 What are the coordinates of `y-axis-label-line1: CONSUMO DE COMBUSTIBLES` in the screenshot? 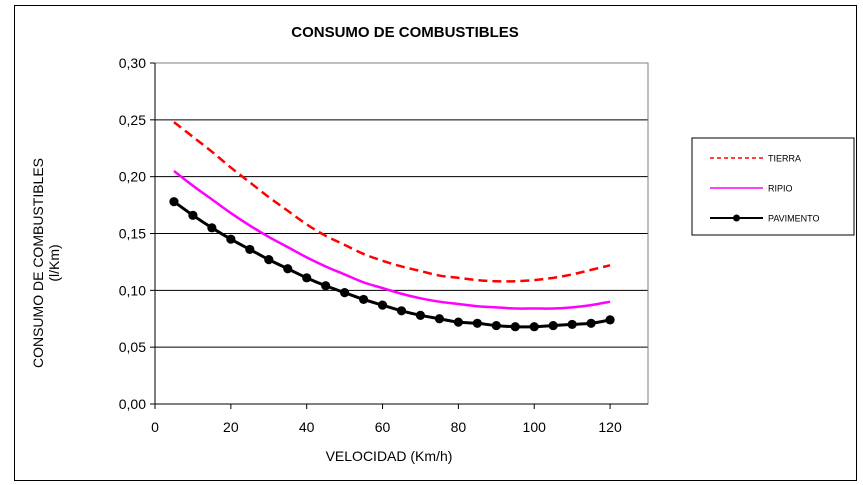 It's located at (38, 263).